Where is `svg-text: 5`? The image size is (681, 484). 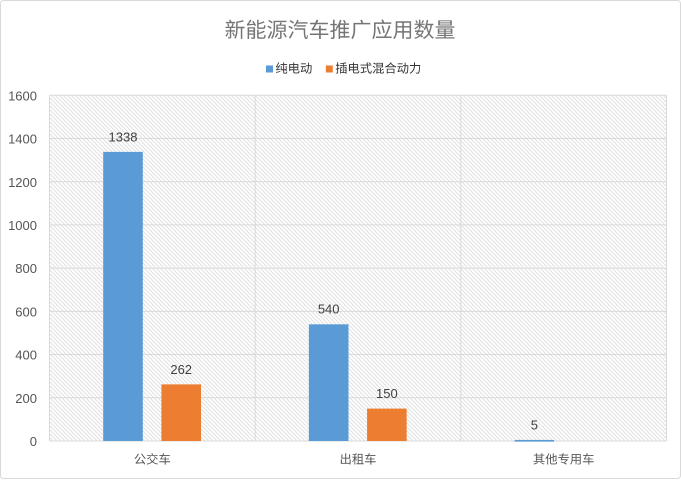
svg-text: 5 is located at coordinates (534, 424).